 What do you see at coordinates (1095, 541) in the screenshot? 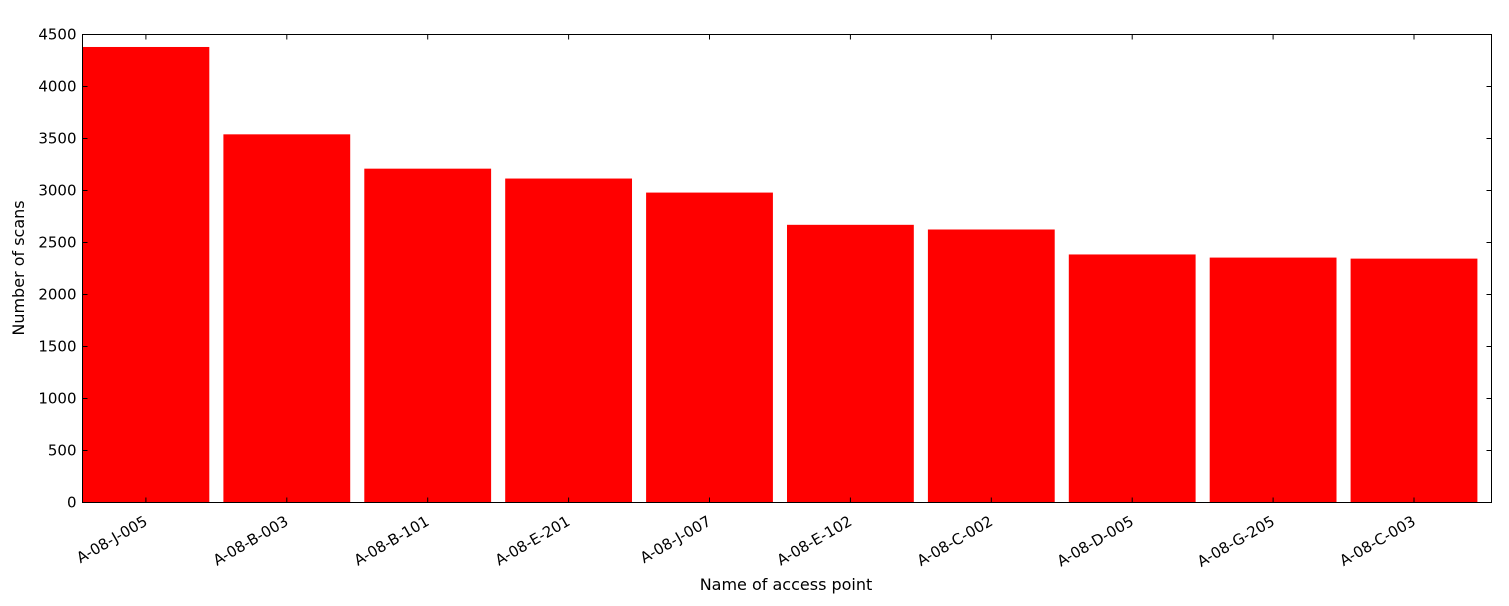
I see `x-tick-label: A-08-D-005` at bounding box center [1095, 541].